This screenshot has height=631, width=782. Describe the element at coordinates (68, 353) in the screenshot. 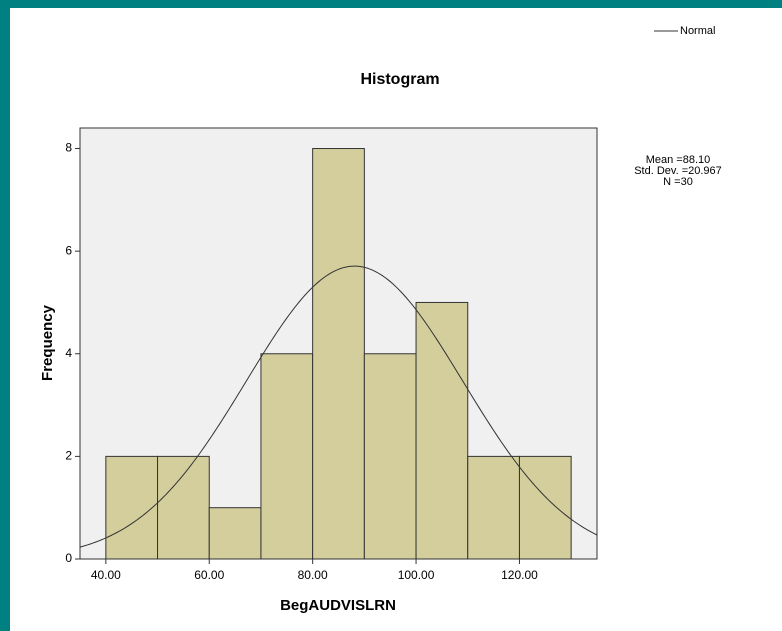

I see `y-tick-label: 4` at that location.